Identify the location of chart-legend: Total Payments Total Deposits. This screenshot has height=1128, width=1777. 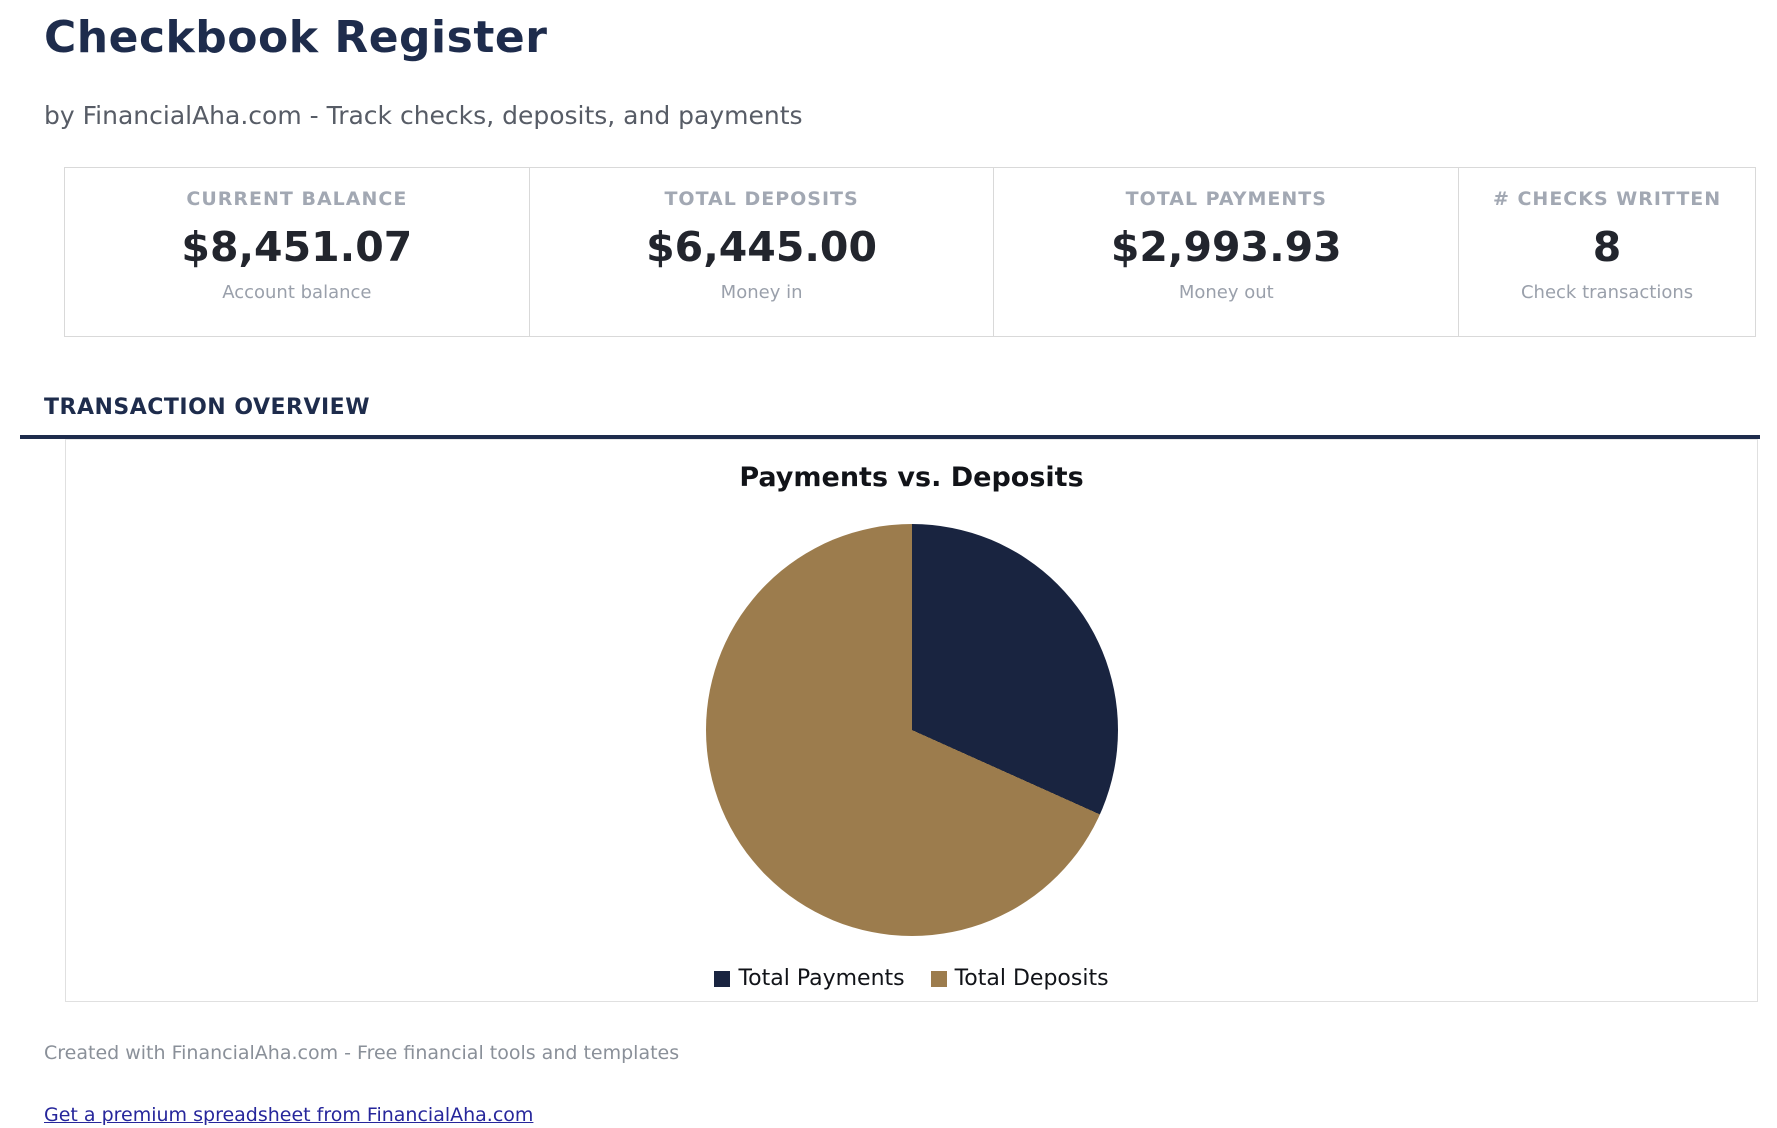
(911, 978).